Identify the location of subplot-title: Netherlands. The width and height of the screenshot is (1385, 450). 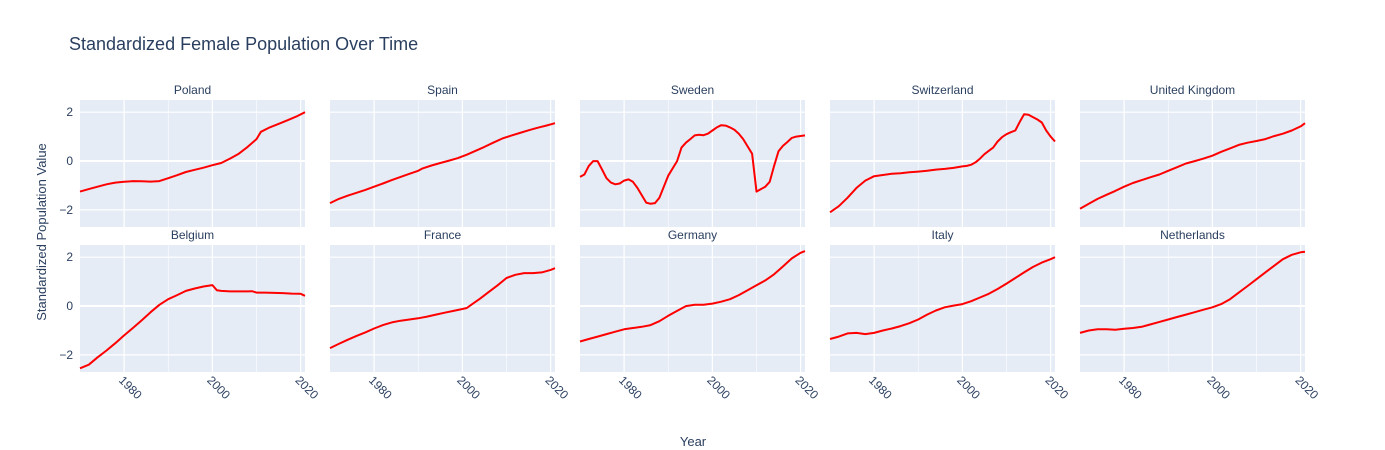
(1192, 235).